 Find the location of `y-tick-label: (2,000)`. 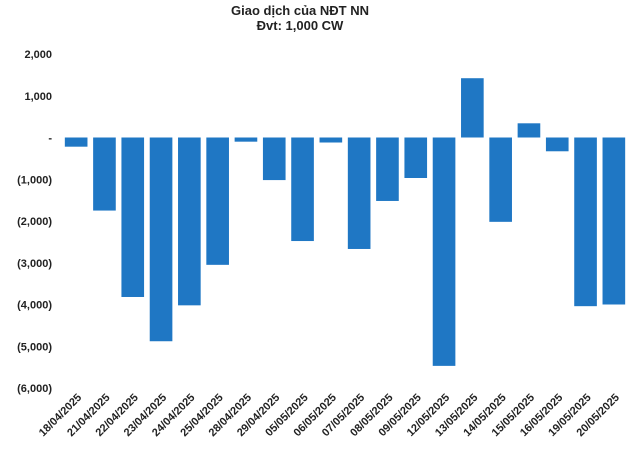

y-tick-label: (2,000) is located at coordinates (34, 222).